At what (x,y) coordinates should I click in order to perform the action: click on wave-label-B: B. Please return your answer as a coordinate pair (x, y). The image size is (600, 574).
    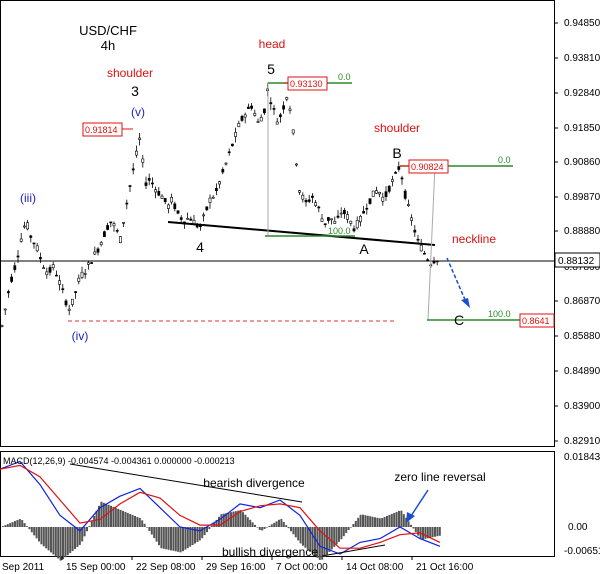
    Looking at the image, I should click on (396, 153).